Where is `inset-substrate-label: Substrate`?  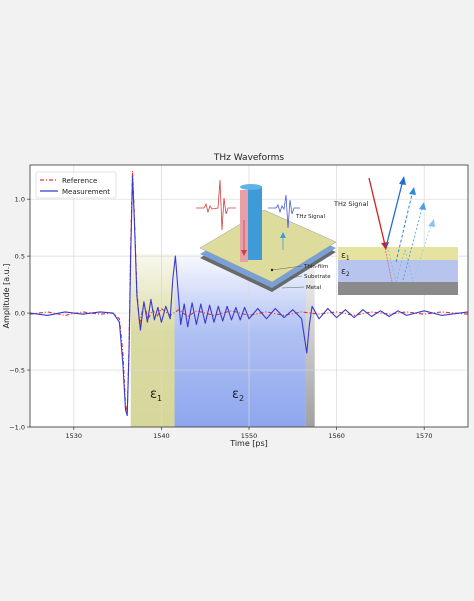
inset-substrate-label: Substrate is located at coordinates (317, 277).